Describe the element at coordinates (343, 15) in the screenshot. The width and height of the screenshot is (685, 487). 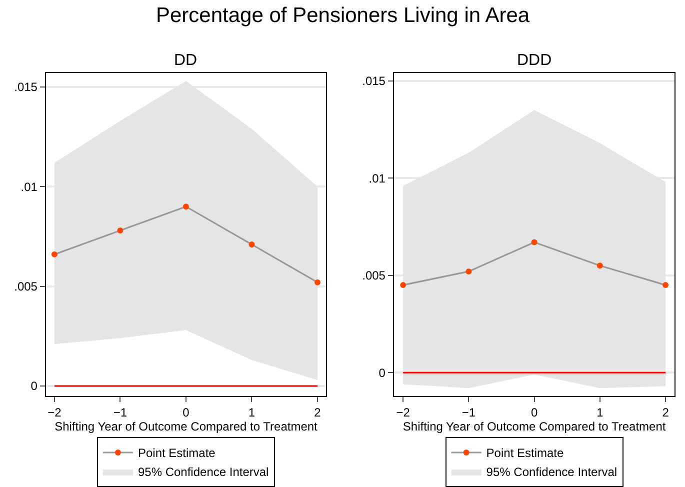
I see `text: Percentage of Pensioners Living in Area` at that location.